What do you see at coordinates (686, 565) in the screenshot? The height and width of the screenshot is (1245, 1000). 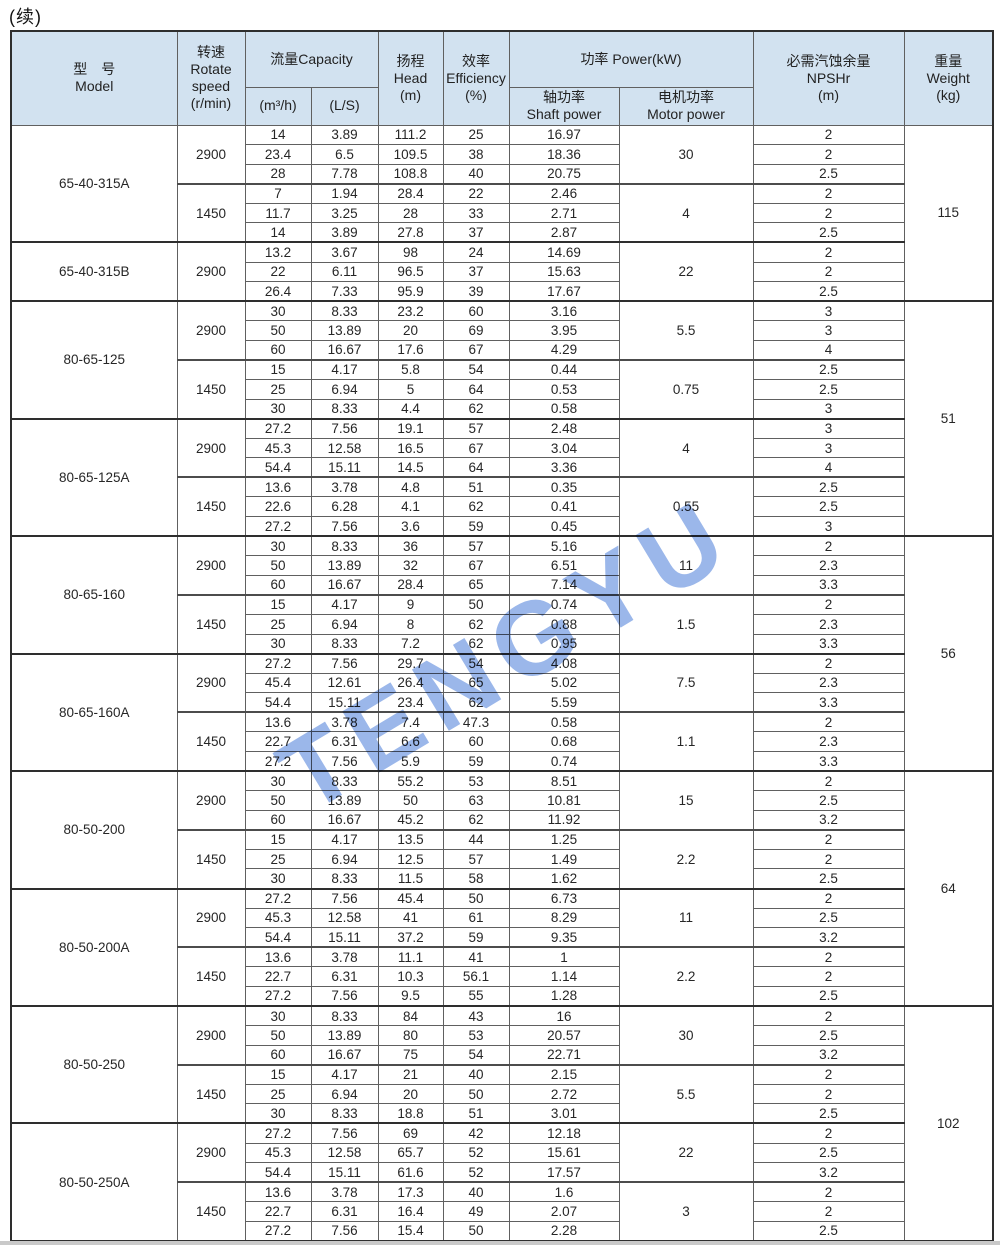 I see `motor-power-cell: 11` at bounding box center [686, 565].